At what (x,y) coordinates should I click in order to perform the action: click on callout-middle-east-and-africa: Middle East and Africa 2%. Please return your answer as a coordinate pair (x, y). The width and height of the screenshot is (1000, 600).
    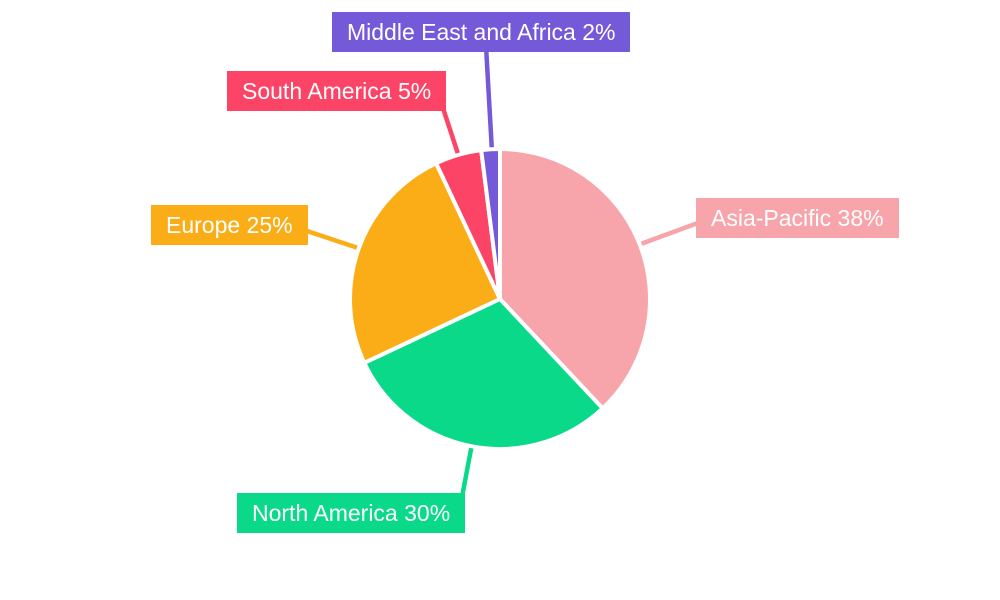
    Looking at the image, I should click on (481, 32).